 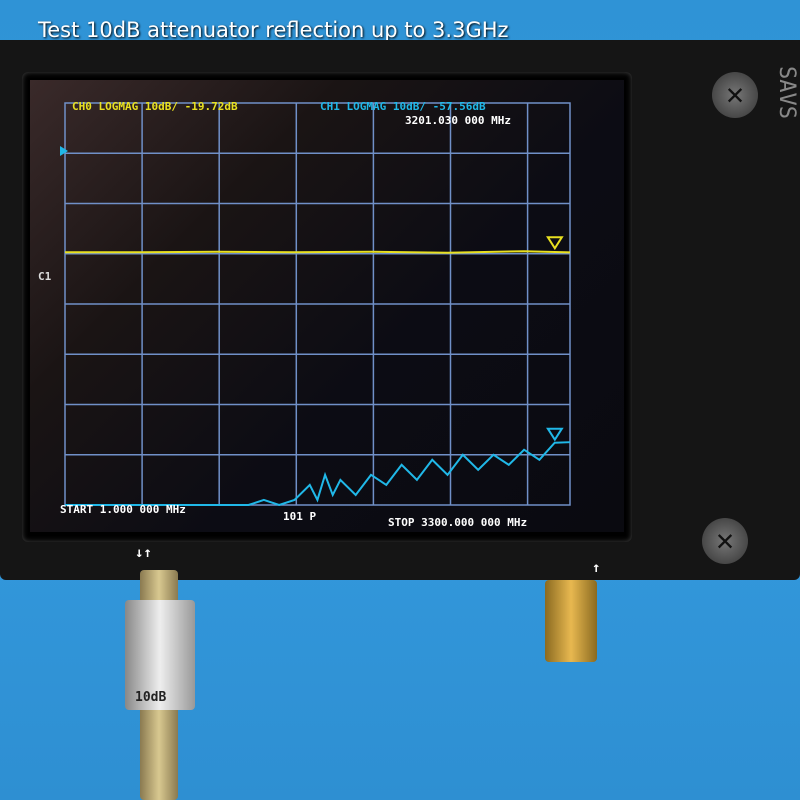 I want to click on reference-position-icon, so click(x=64, y=151).